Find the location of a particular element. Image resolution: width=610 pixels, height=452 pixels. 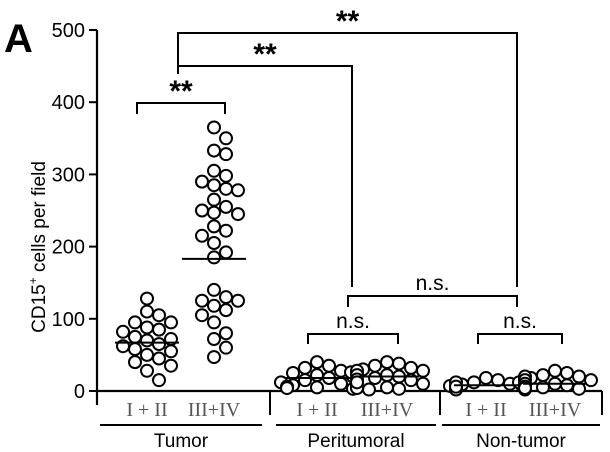

x-group-label: Tumor is located at coordinates (181, 441).